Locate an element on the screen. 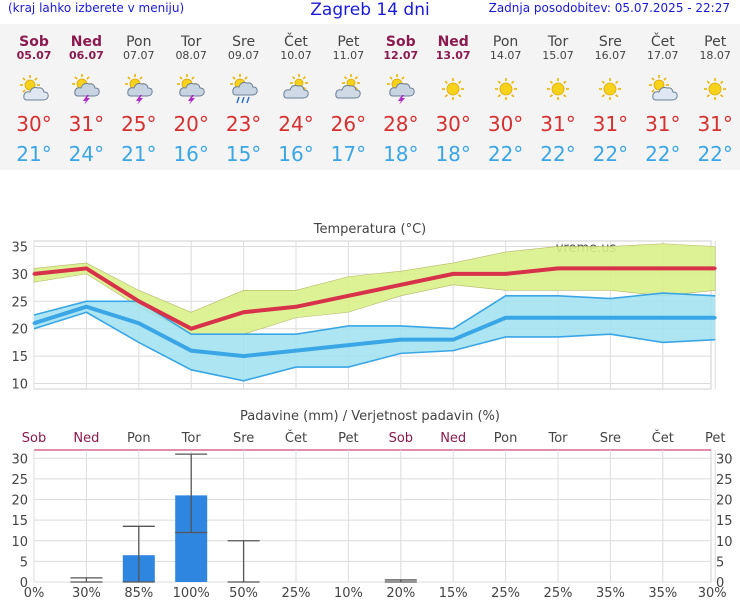 This screenshot has height=600, width=740. day-date: 15.07 is located at coordinates (558, 55).